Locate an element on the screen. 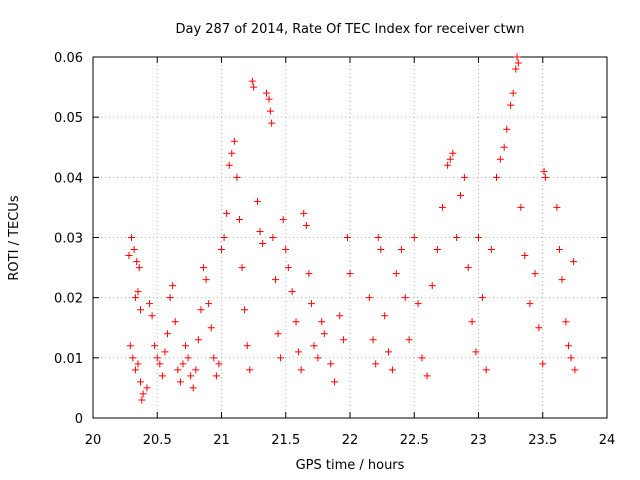 This screenshot has height=480, width=640. y-tick-label: 0.05 is located at coordinates (68, 118).